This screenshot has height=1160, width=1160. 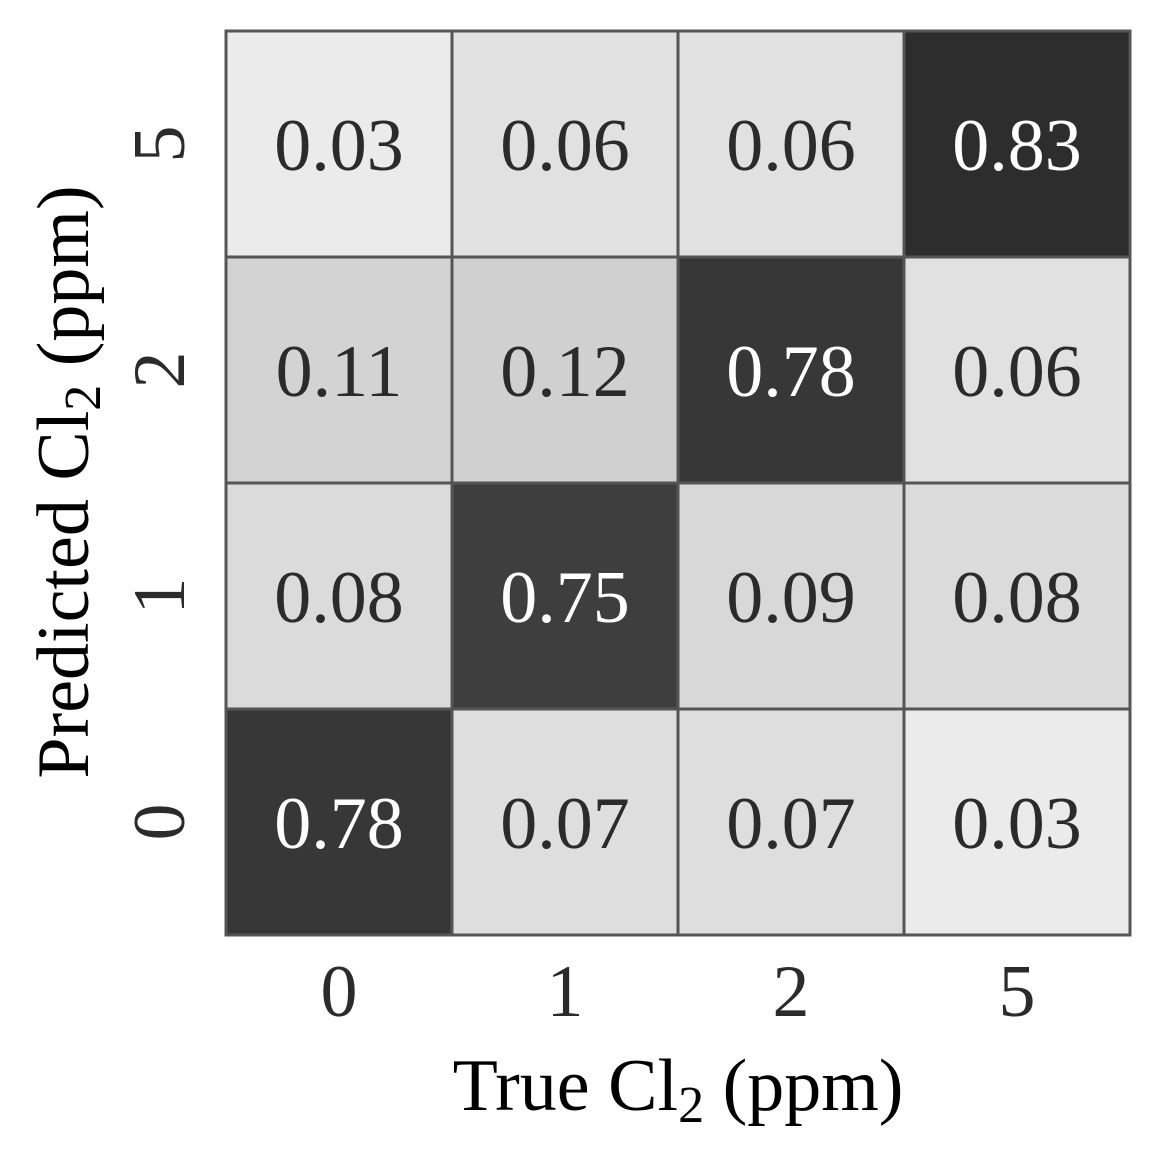 I want to click on heatmap-cell-y1-x1, so click(x=565, y=596).